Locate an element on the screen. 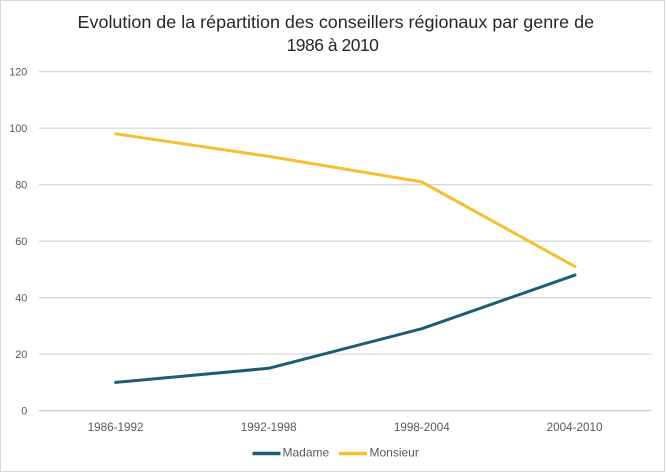  svg-text: 60 is located at coordinates (21, 242).